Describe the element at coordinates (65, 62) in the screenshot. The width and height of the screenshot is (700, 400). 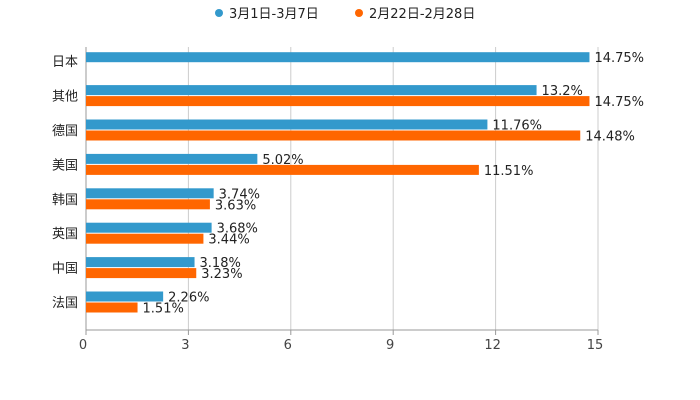
I see `category-label: 日本` at that location.